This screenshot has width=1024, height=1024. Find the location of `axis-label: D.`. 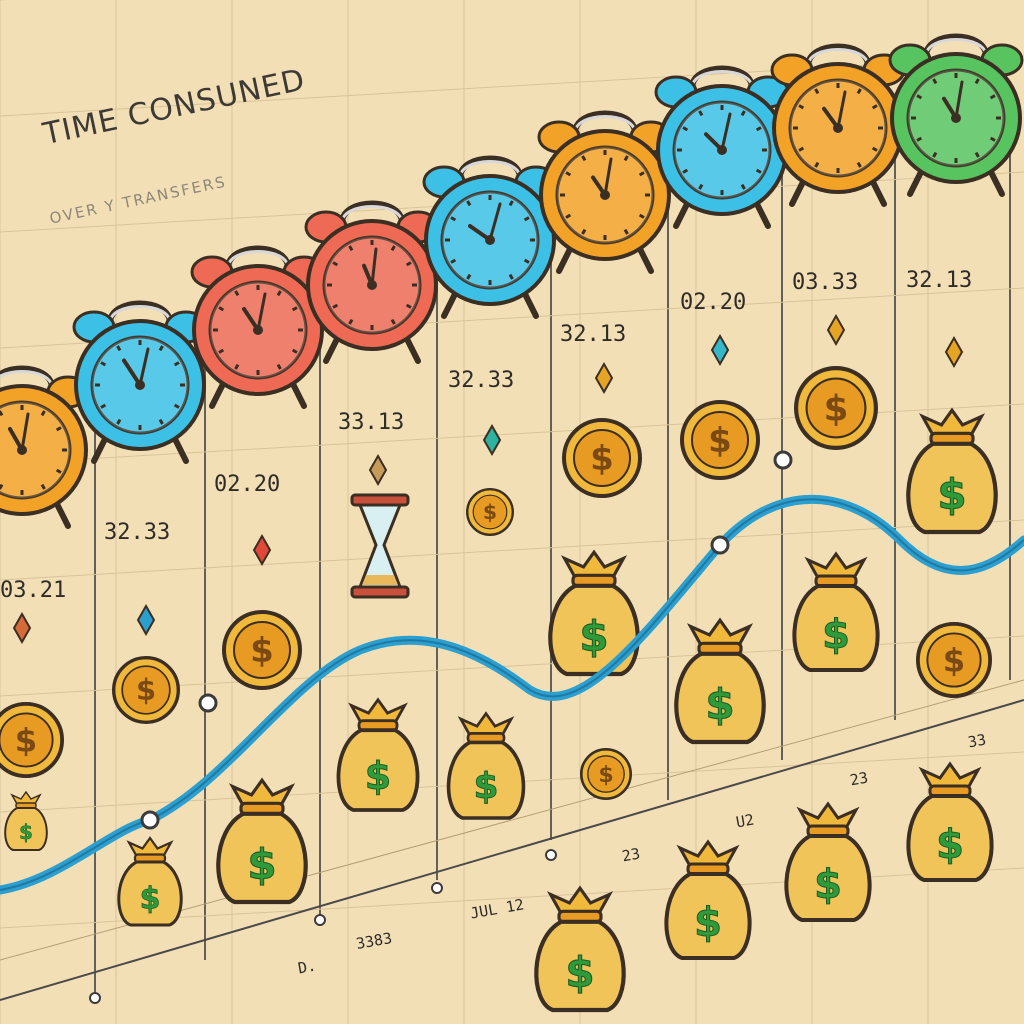

axis-label: D. is located at coordinates (307, 967).